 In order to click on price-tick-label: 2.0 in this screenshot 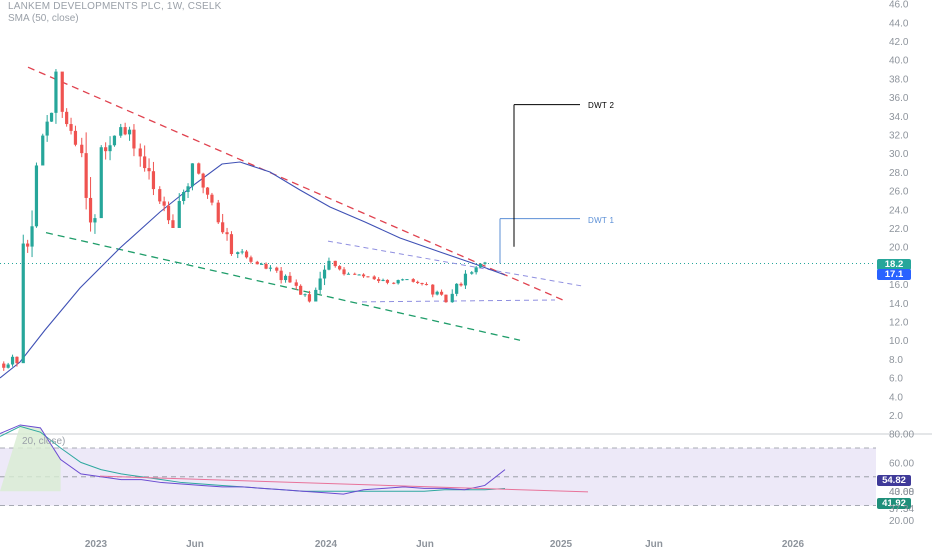, I will do `click(896, 416)`.